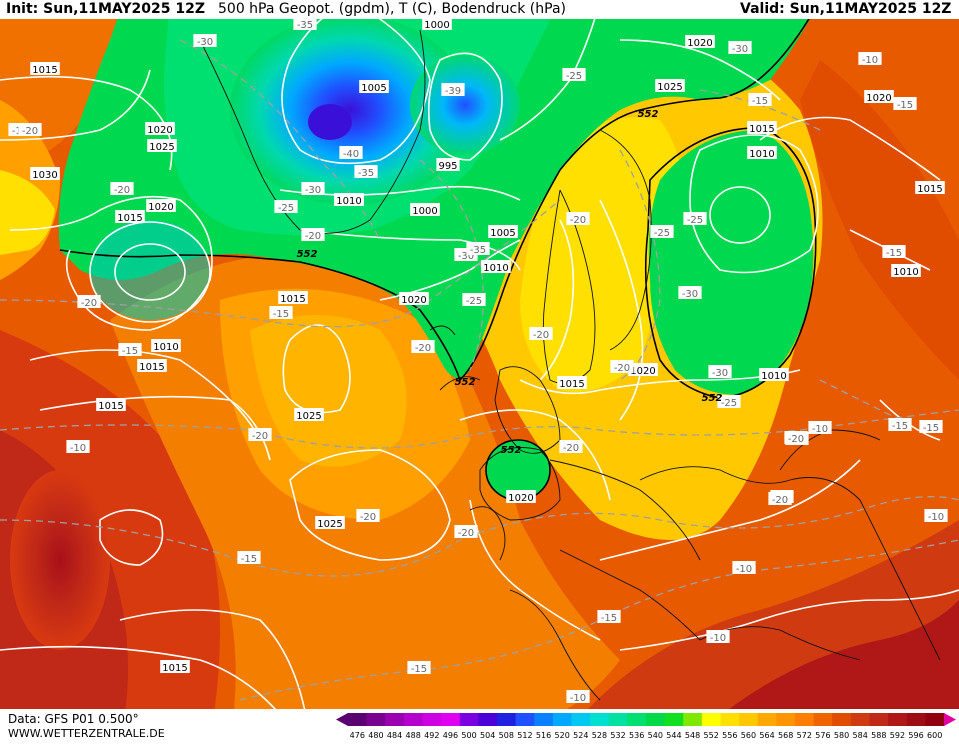 Image resolution: width=959 pixels, height=745 pixels. Describe the element at coordinates (479, 9) in the screenshot. I see `header-band` at that location.